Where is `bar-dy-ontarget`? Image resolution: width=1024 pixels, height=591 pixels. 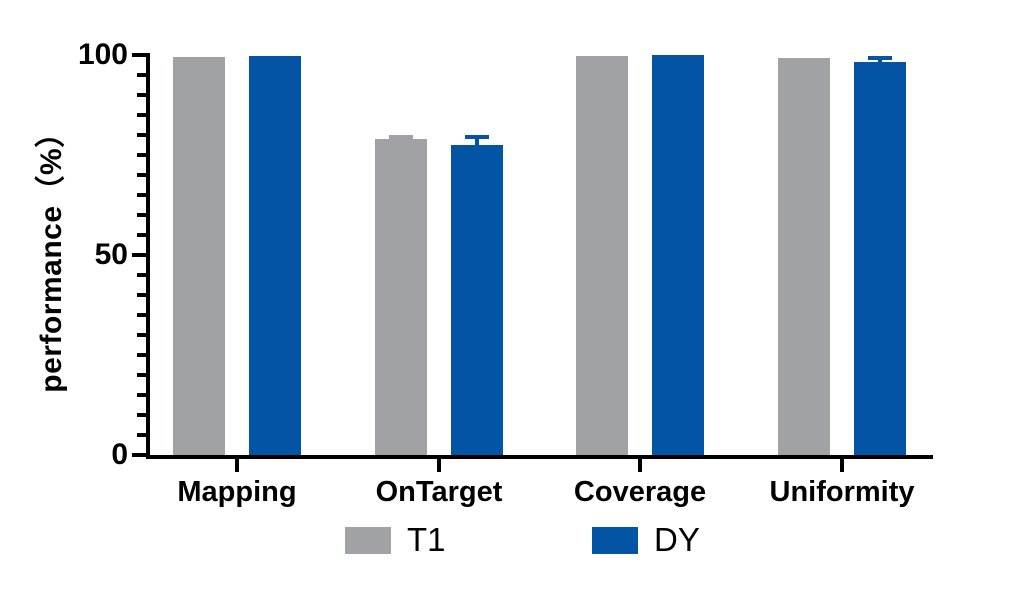 bar-dy-ontarget is located at coordinates (477, 300).